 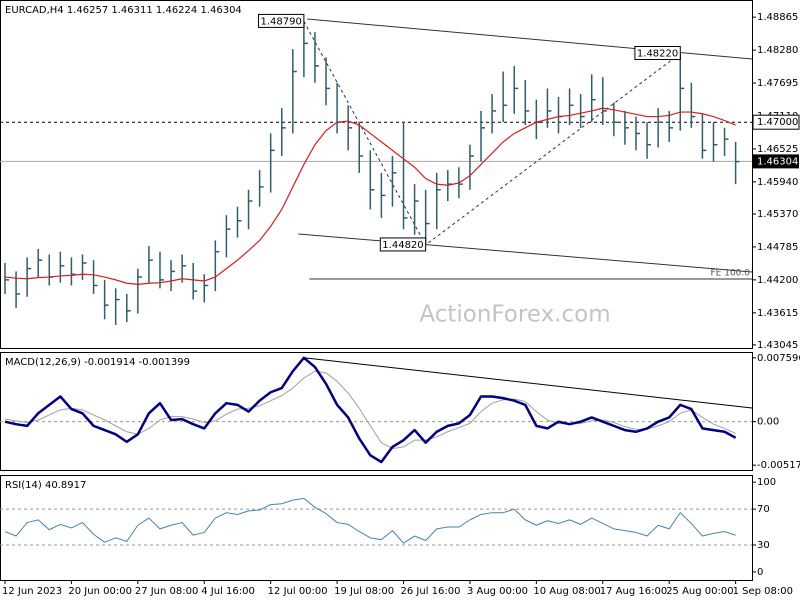 What do you see at coordinates (100, 591) in the screenshot?
I see `x-tick-label: 20 Jun 00:00` at bounding box center [100, 591].